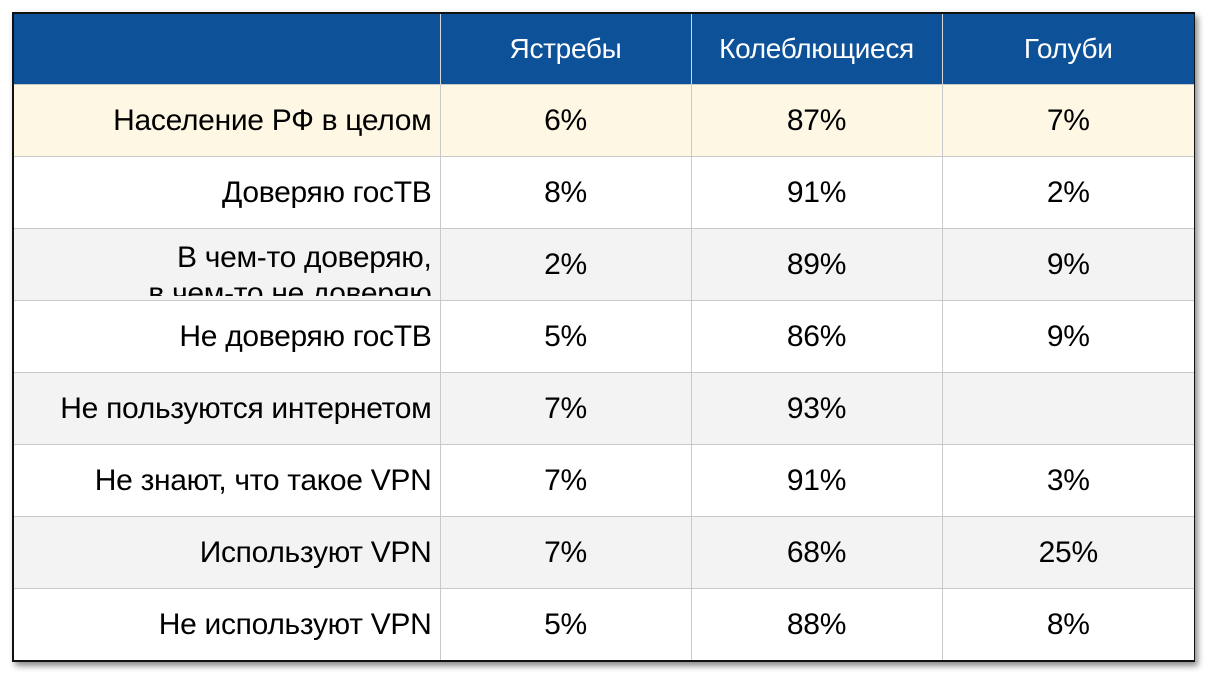 This screenshot has width=1208, height=674. What do you see at coordinates (227, 552) in the screenshot?
I see `row-label: Используют VPN` at bounding box center [227, 552].